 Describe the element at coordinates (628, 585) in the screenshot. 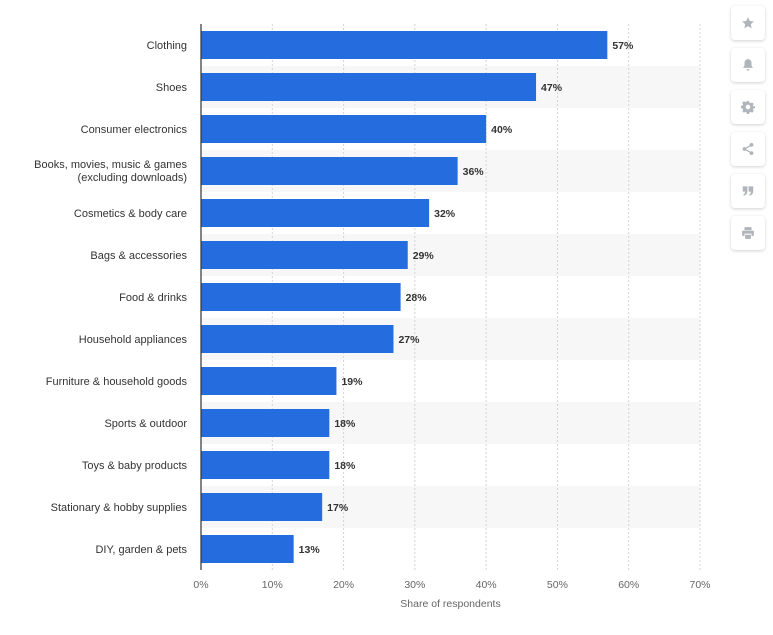

I see `x-tick-label: 60%` at that location.